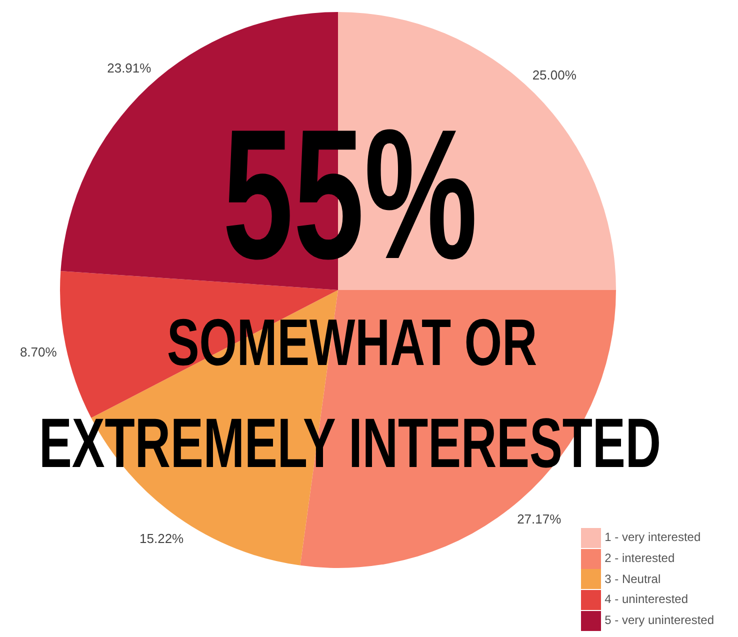  Describe the element at coordinates (639, 557) in the screenshot. I see `legend-label: 2 - interested` at that location.